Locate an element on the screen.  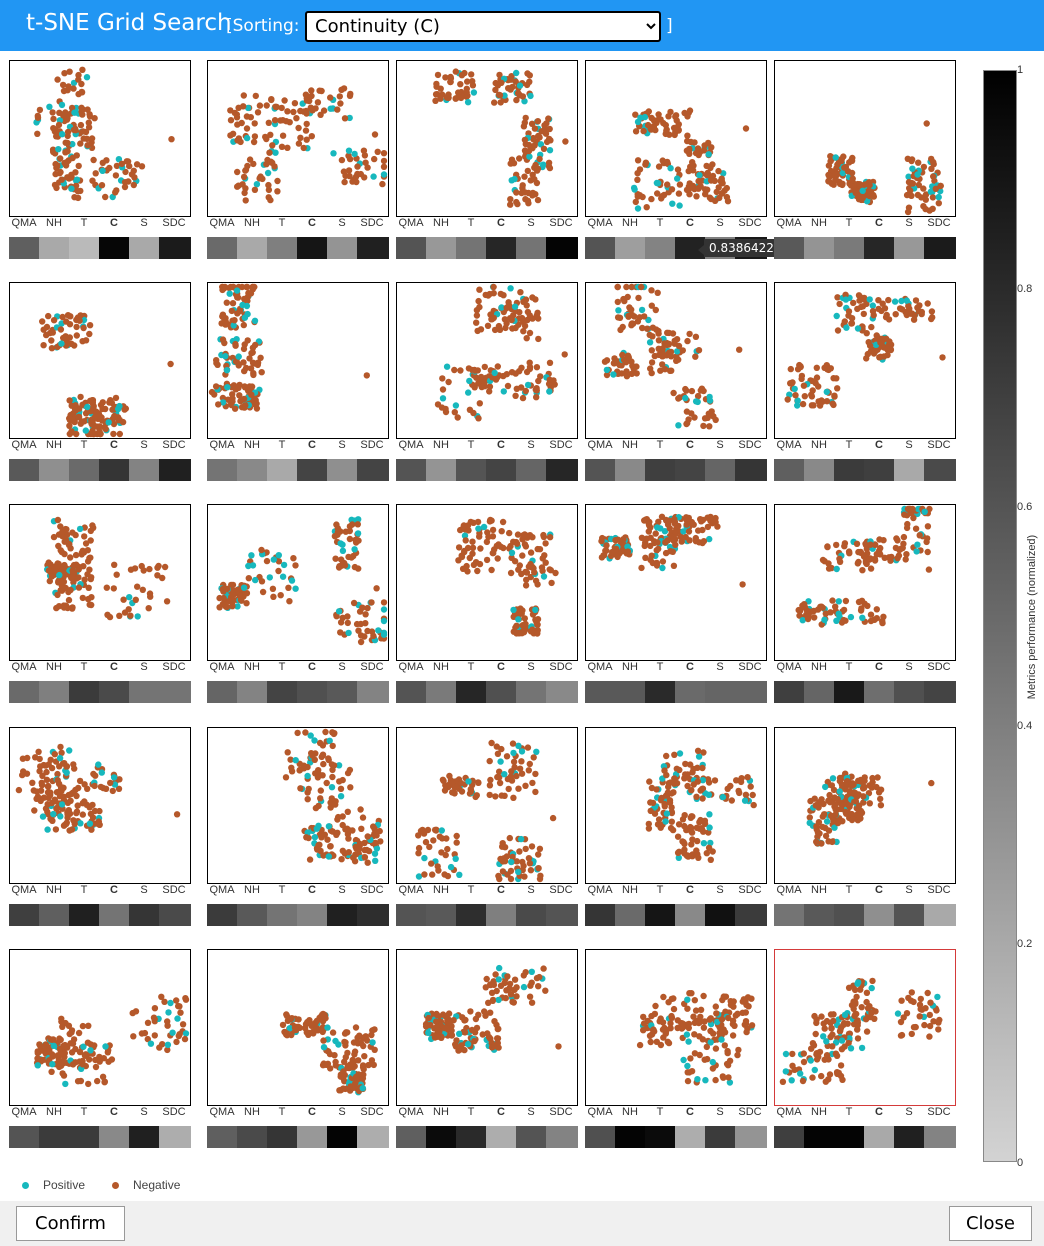
sorting-select: Continuity (C) is located at coordinates (483, 26).